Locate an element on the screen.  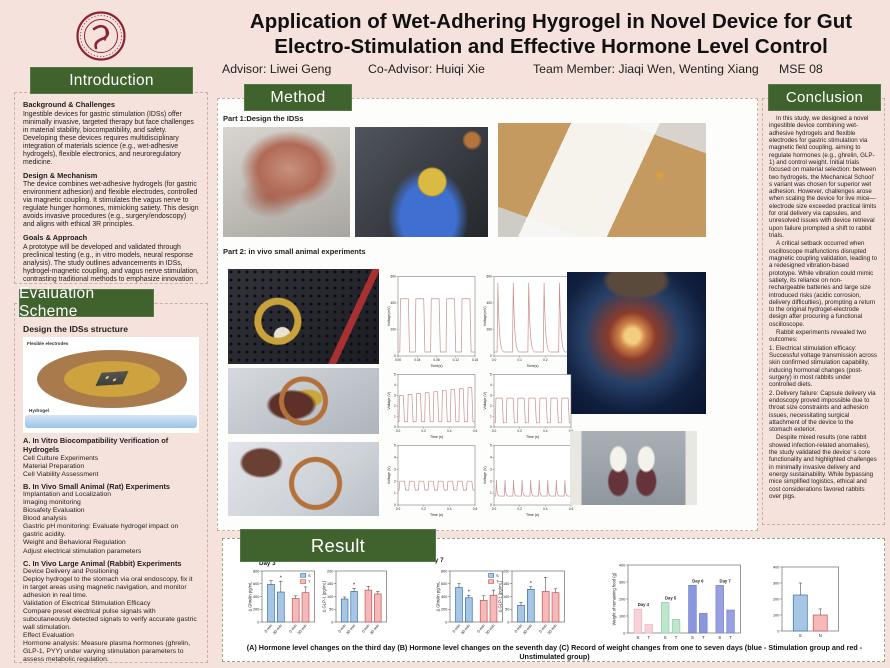
advisor-text: Advisor: Liwei Geng is located at coordinates (277, 69).